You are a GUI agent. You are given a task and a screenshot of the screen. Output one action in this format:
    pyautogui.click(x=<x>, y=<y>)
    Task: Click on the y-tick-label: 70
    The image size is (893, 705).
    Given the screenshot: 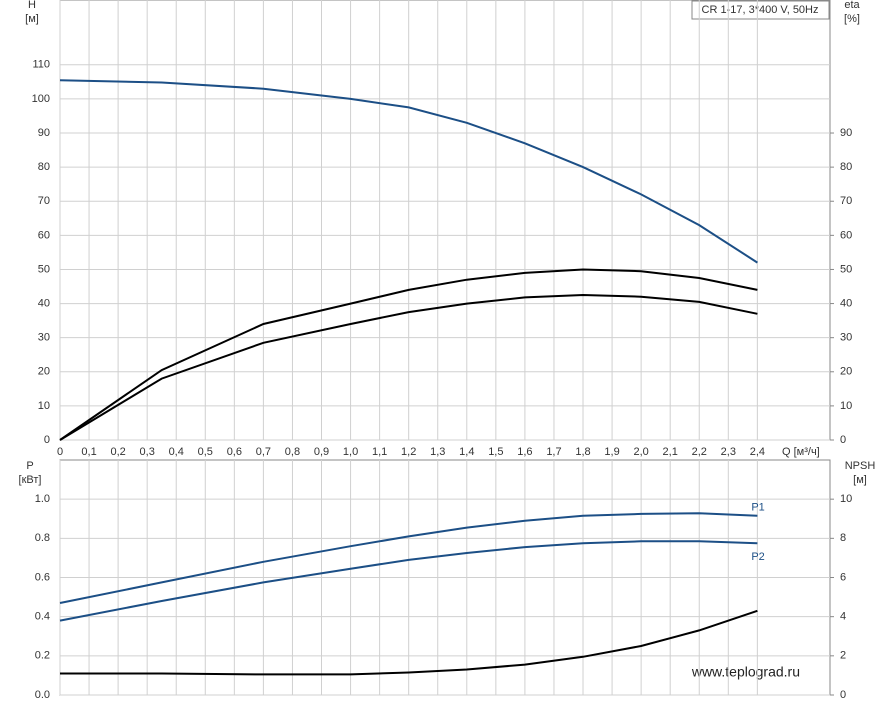 What is the action you would take?
    pyautogui.click(x=44, y=201)
    